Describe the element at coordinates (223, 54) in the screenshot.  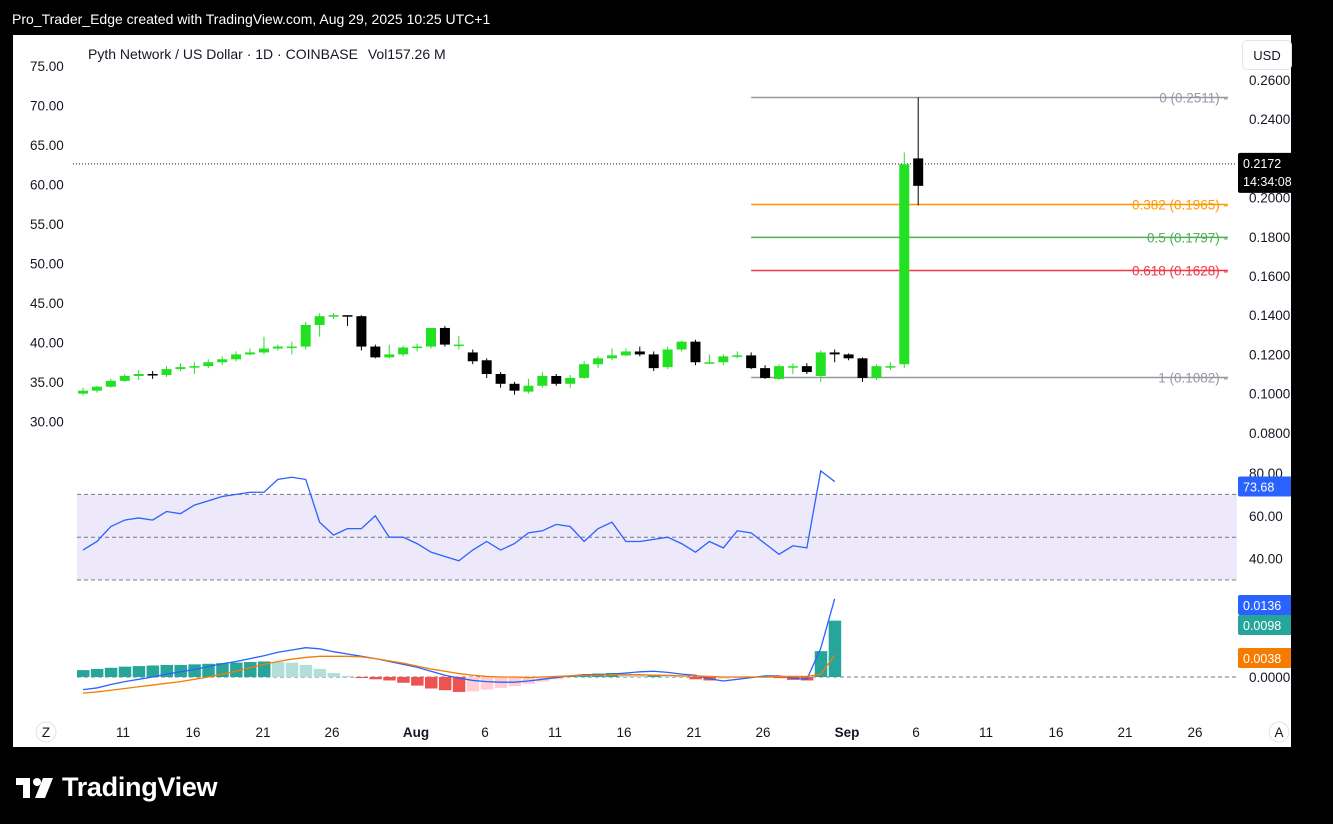
I see `symbol-title: Pyth Network / US Dollar · 1D · COINBASE` at that location.